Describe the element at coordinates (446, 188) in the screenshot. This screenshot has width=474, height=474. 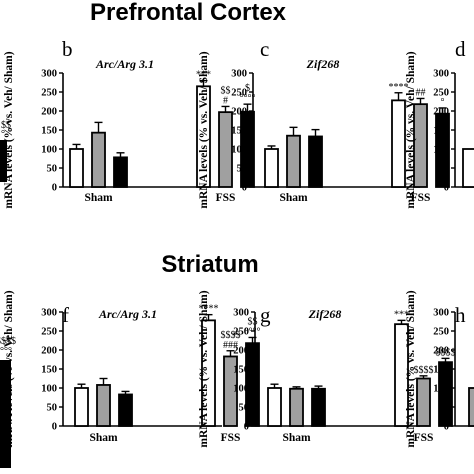
I see `y-tick-label-d-0: 0` at that location.